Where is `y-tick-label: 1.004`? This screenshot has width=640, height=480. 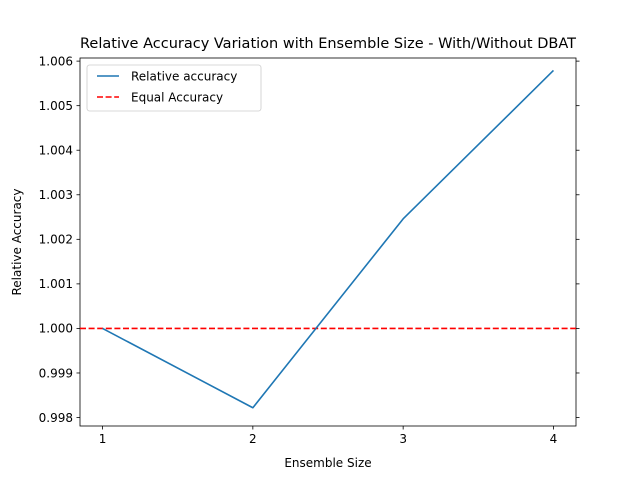
y-tick-label: 1.004 is located at coordinates (56, 151).